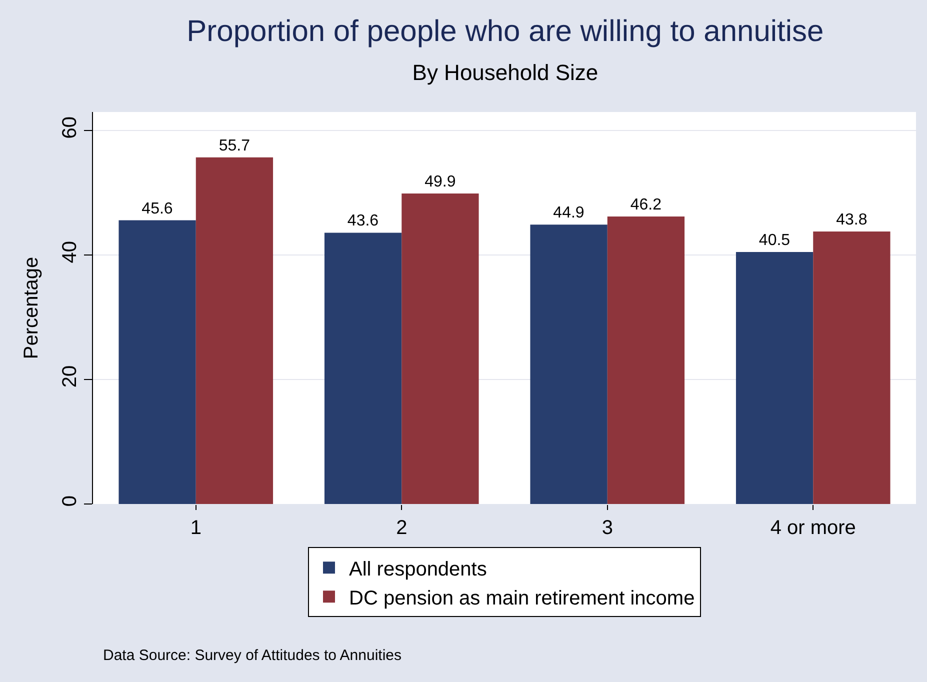 This screenshot has height=682, width=927. Describe the element at coordinates (196, 528) in the screenshot. I see `x-tick-label: 1` at that location.